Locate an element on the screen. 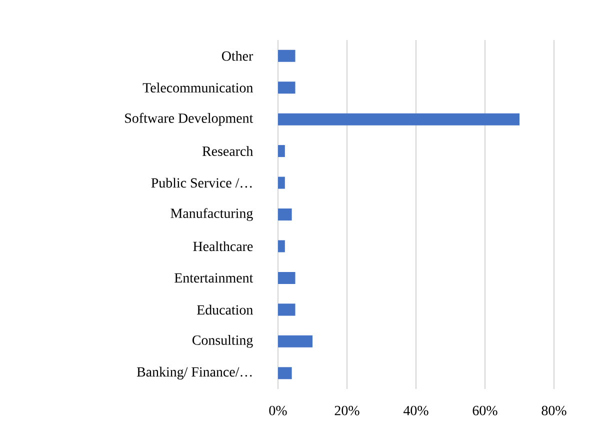 The width and height of the screenshot is (593, 439). y-tick-label: Consulting is located at coordinates (222, 341).